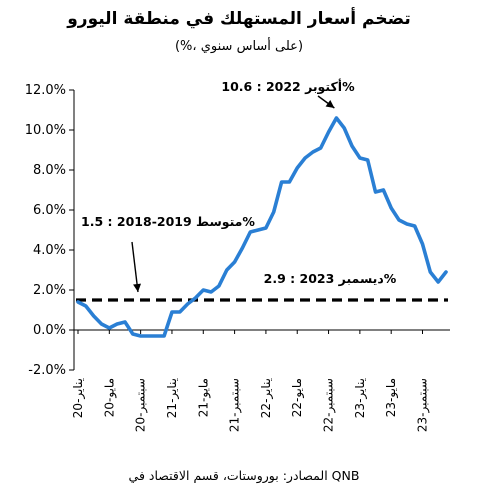 The height and width of the screenshot is (499, 478). I want to click on annotation-latest-label: ديسمبر 2023 : 2.9%, so click(330, 278).